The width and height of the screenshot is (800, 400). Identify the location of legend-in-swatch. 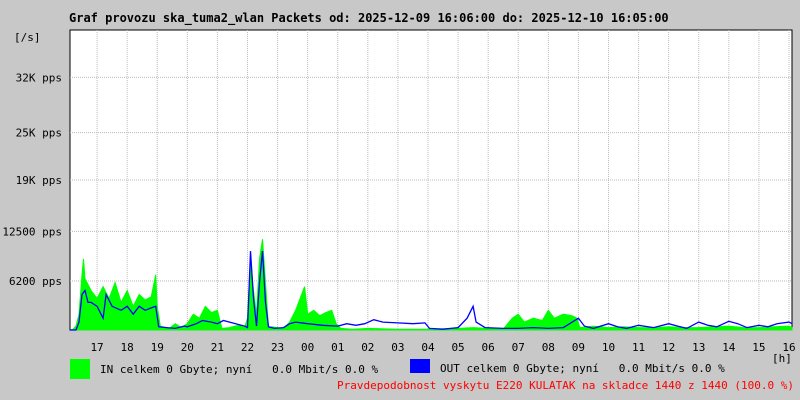
(80, 369).